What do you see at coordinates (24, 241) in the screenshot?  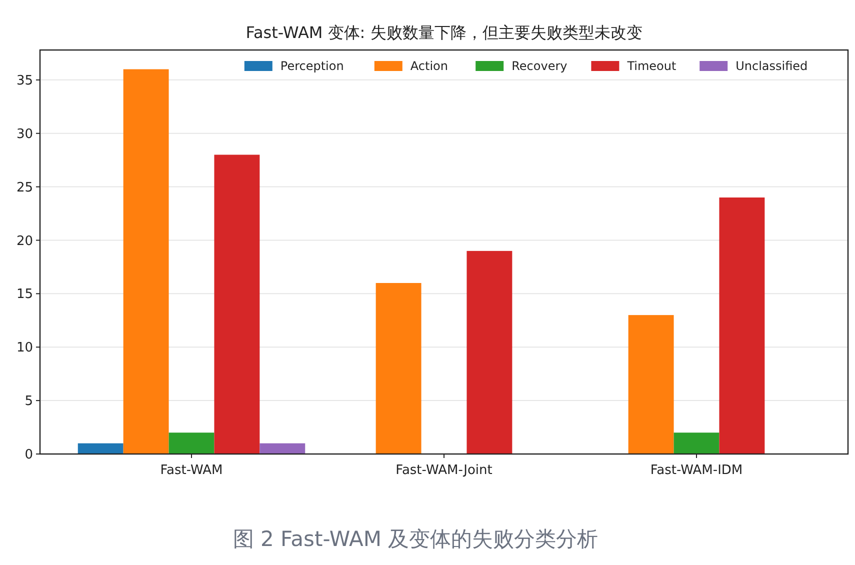 I see `y-tick-label: 20` at bounding box center [24, 241].